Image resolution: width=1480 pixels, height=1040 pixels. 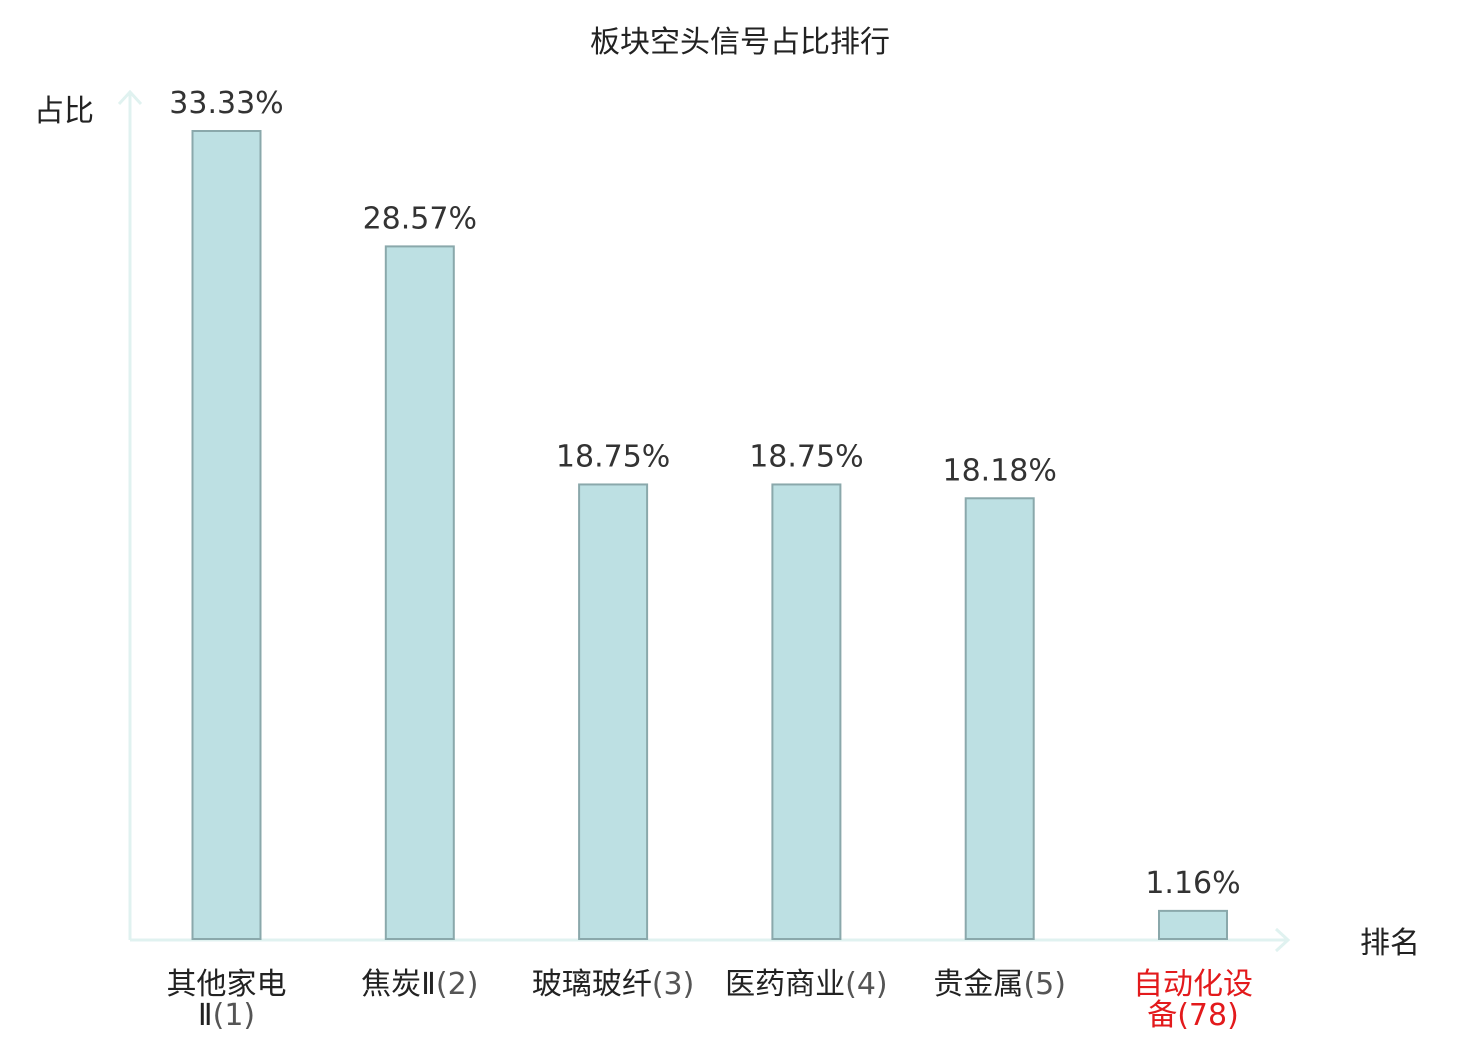 What do you see at coordinates (999, 984) in the screenshot?
I see `category-label-5: 贵金属(5)` at bounding box center [999, 984].